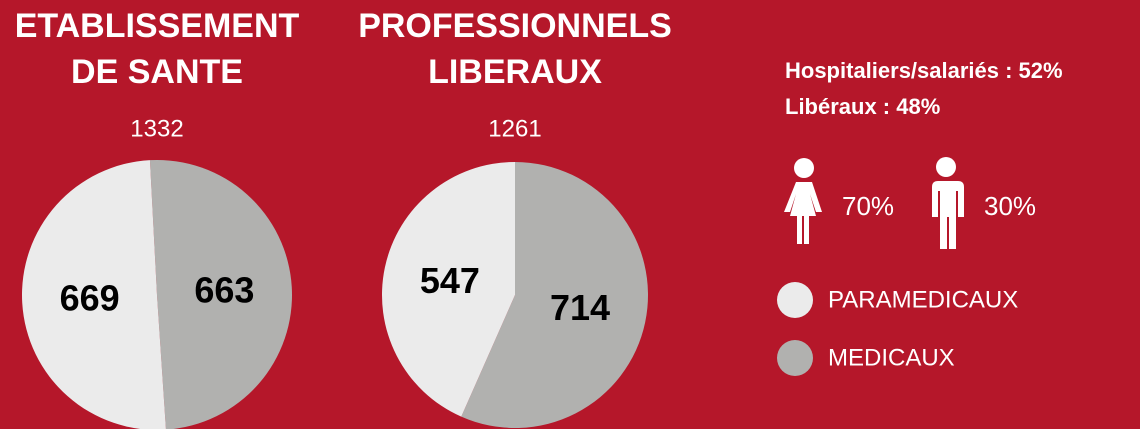  Describe the element at coordinates (862, 106) in the screenshot. I see `stat-line: Libéraux : 48%` at that location.